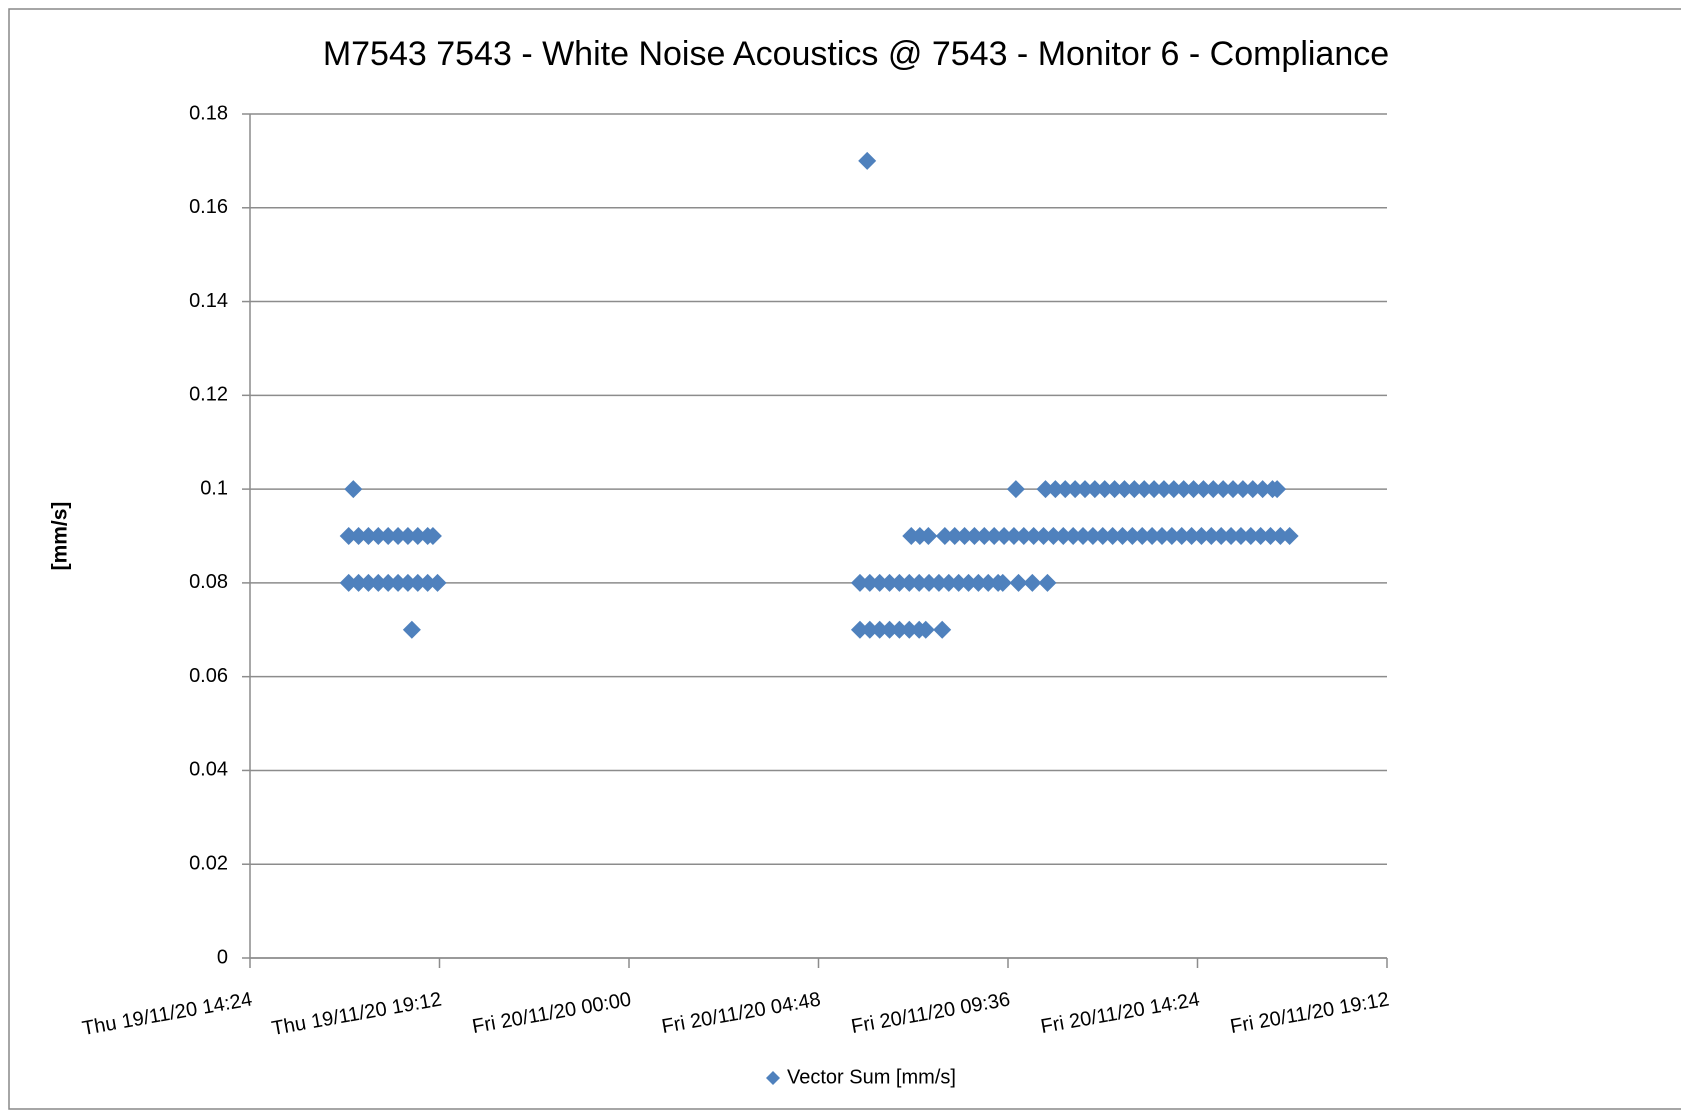 This screenshot has width=1681, height=1112. I want to click on y-tick-label: 0.02, so click(208, 864).